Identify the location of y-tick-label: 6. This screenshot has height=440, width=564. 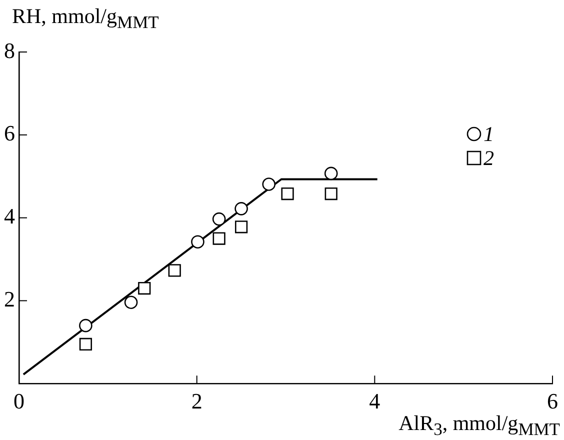
(9, 133).